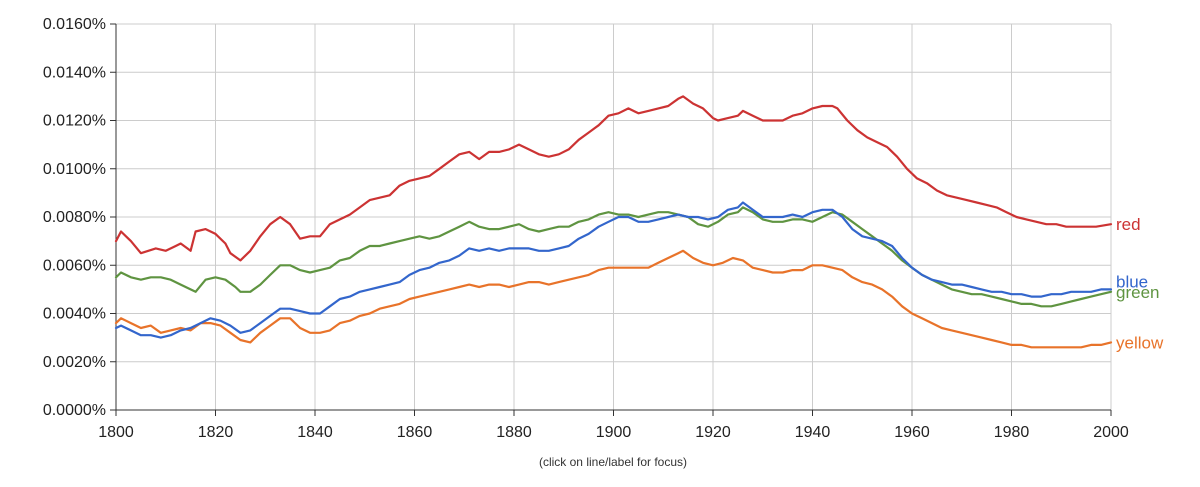 The width and height of the screenshot is (1200, 487). What do you see at coordinates (1132, 281) in the screenshot?
I see `series-label-blue: blue` at bounding box center [1132, 281].